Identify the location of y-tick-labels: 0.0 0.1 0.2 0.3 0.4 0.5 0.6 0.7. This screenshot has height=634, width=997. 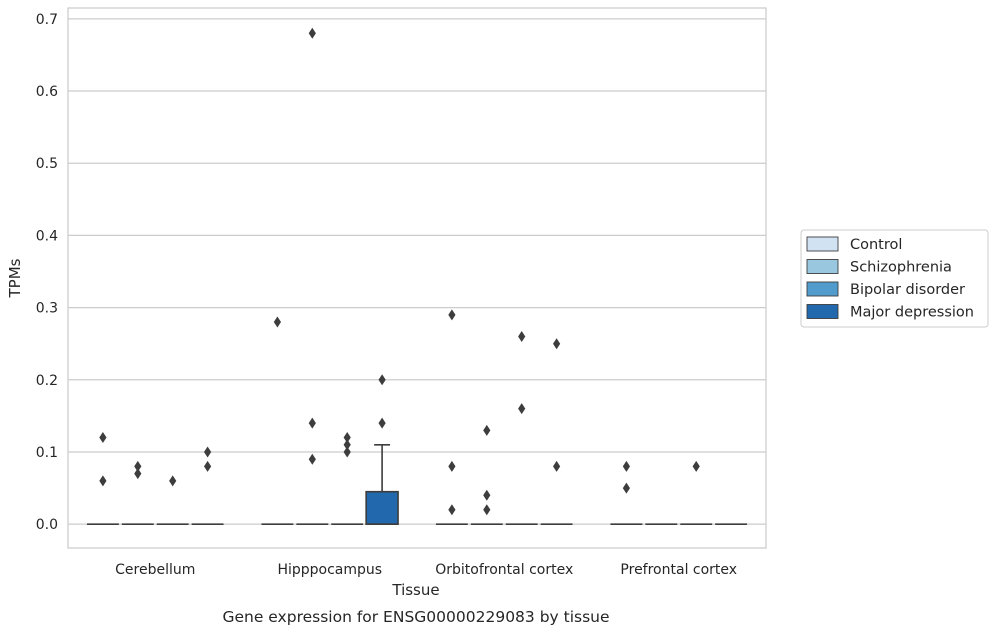
(47, 272).